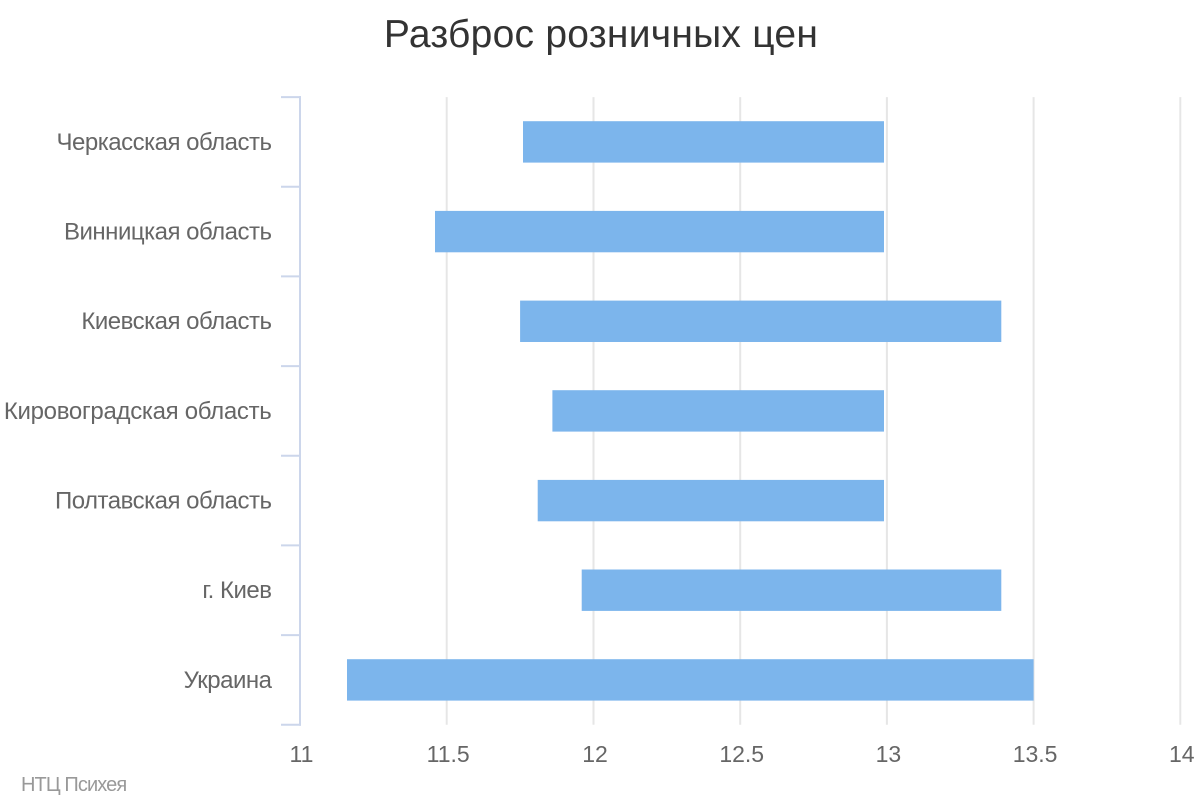 This screenshot has height=805, width=1200. I want to click on svg-text: 11, so click(302, 754).